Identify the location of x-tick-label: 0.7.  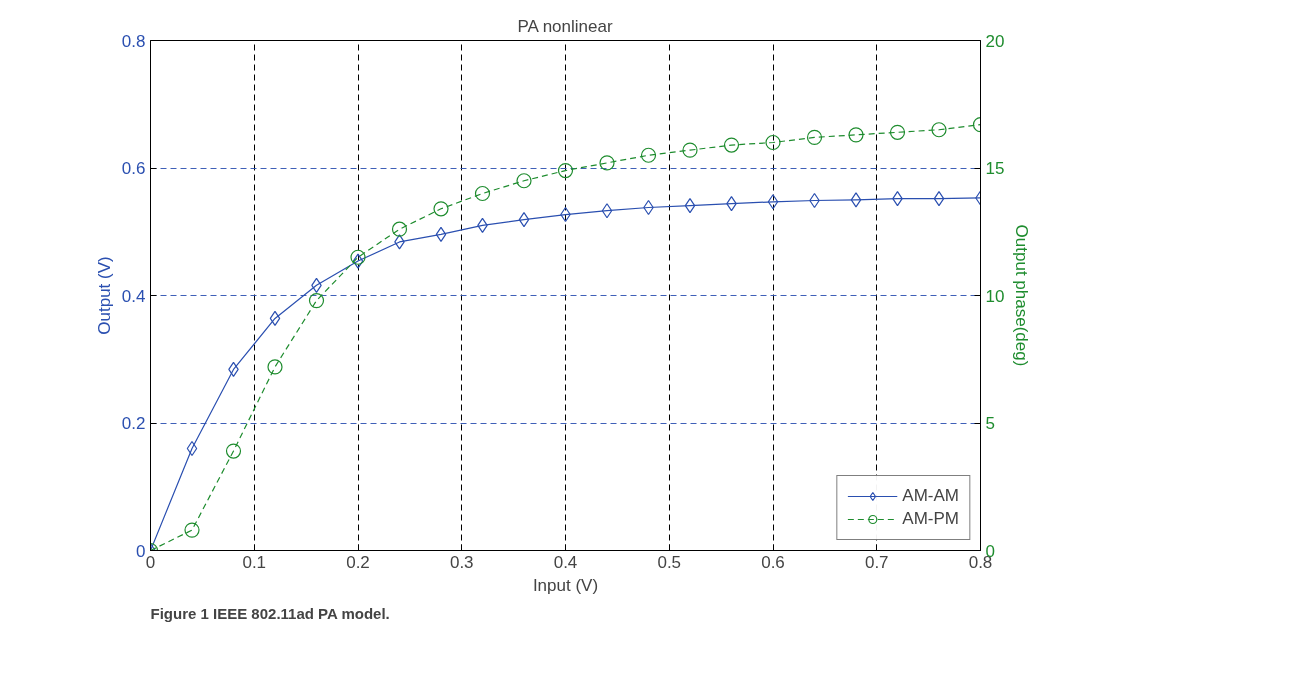
(876, 562).